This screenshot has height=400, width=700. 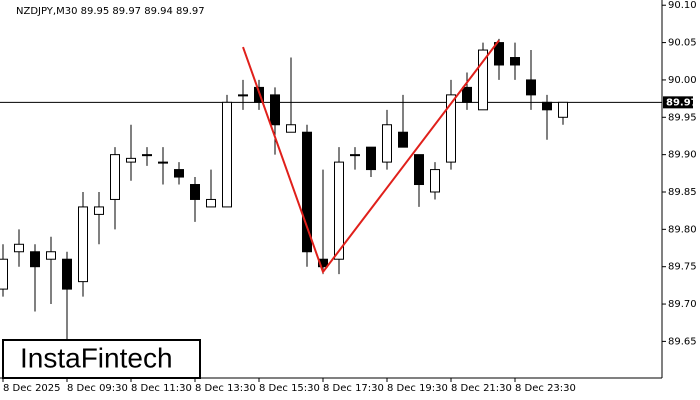 What do you see at coordinates (96, 357) in the screenshot?
I see `watermark: InstaFintech` at bounding box center [96, 357].